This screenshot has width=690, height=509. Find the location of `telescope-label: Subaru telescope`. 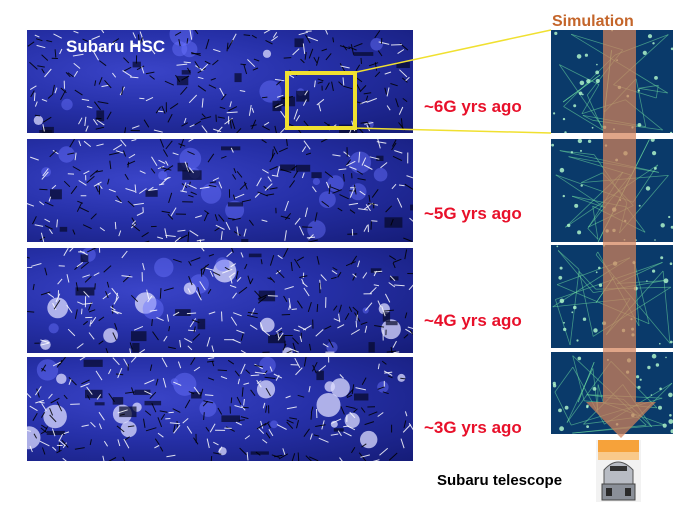

telescope-label: Subaru telescope is located at coordinates (500, 480).